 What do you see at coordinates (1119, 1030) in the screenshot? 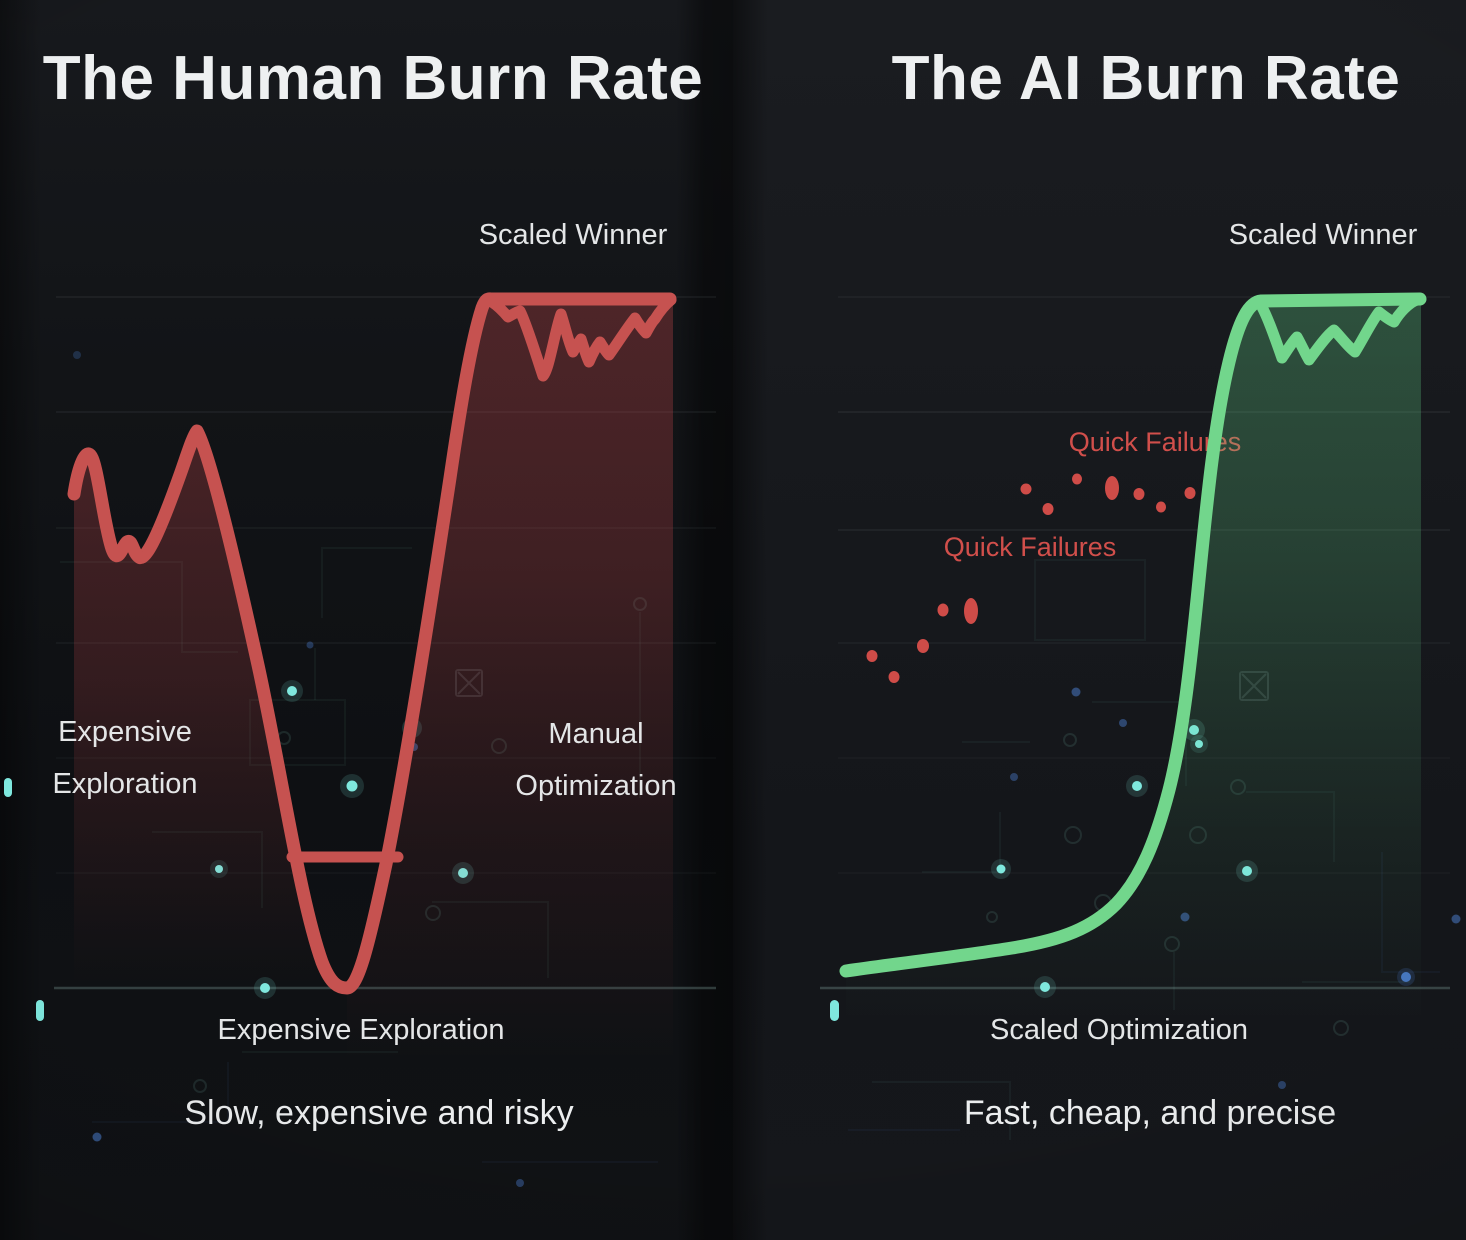
I see `bottom-label-right: Scaled Optimization` at bounding box center [1119, 1030].